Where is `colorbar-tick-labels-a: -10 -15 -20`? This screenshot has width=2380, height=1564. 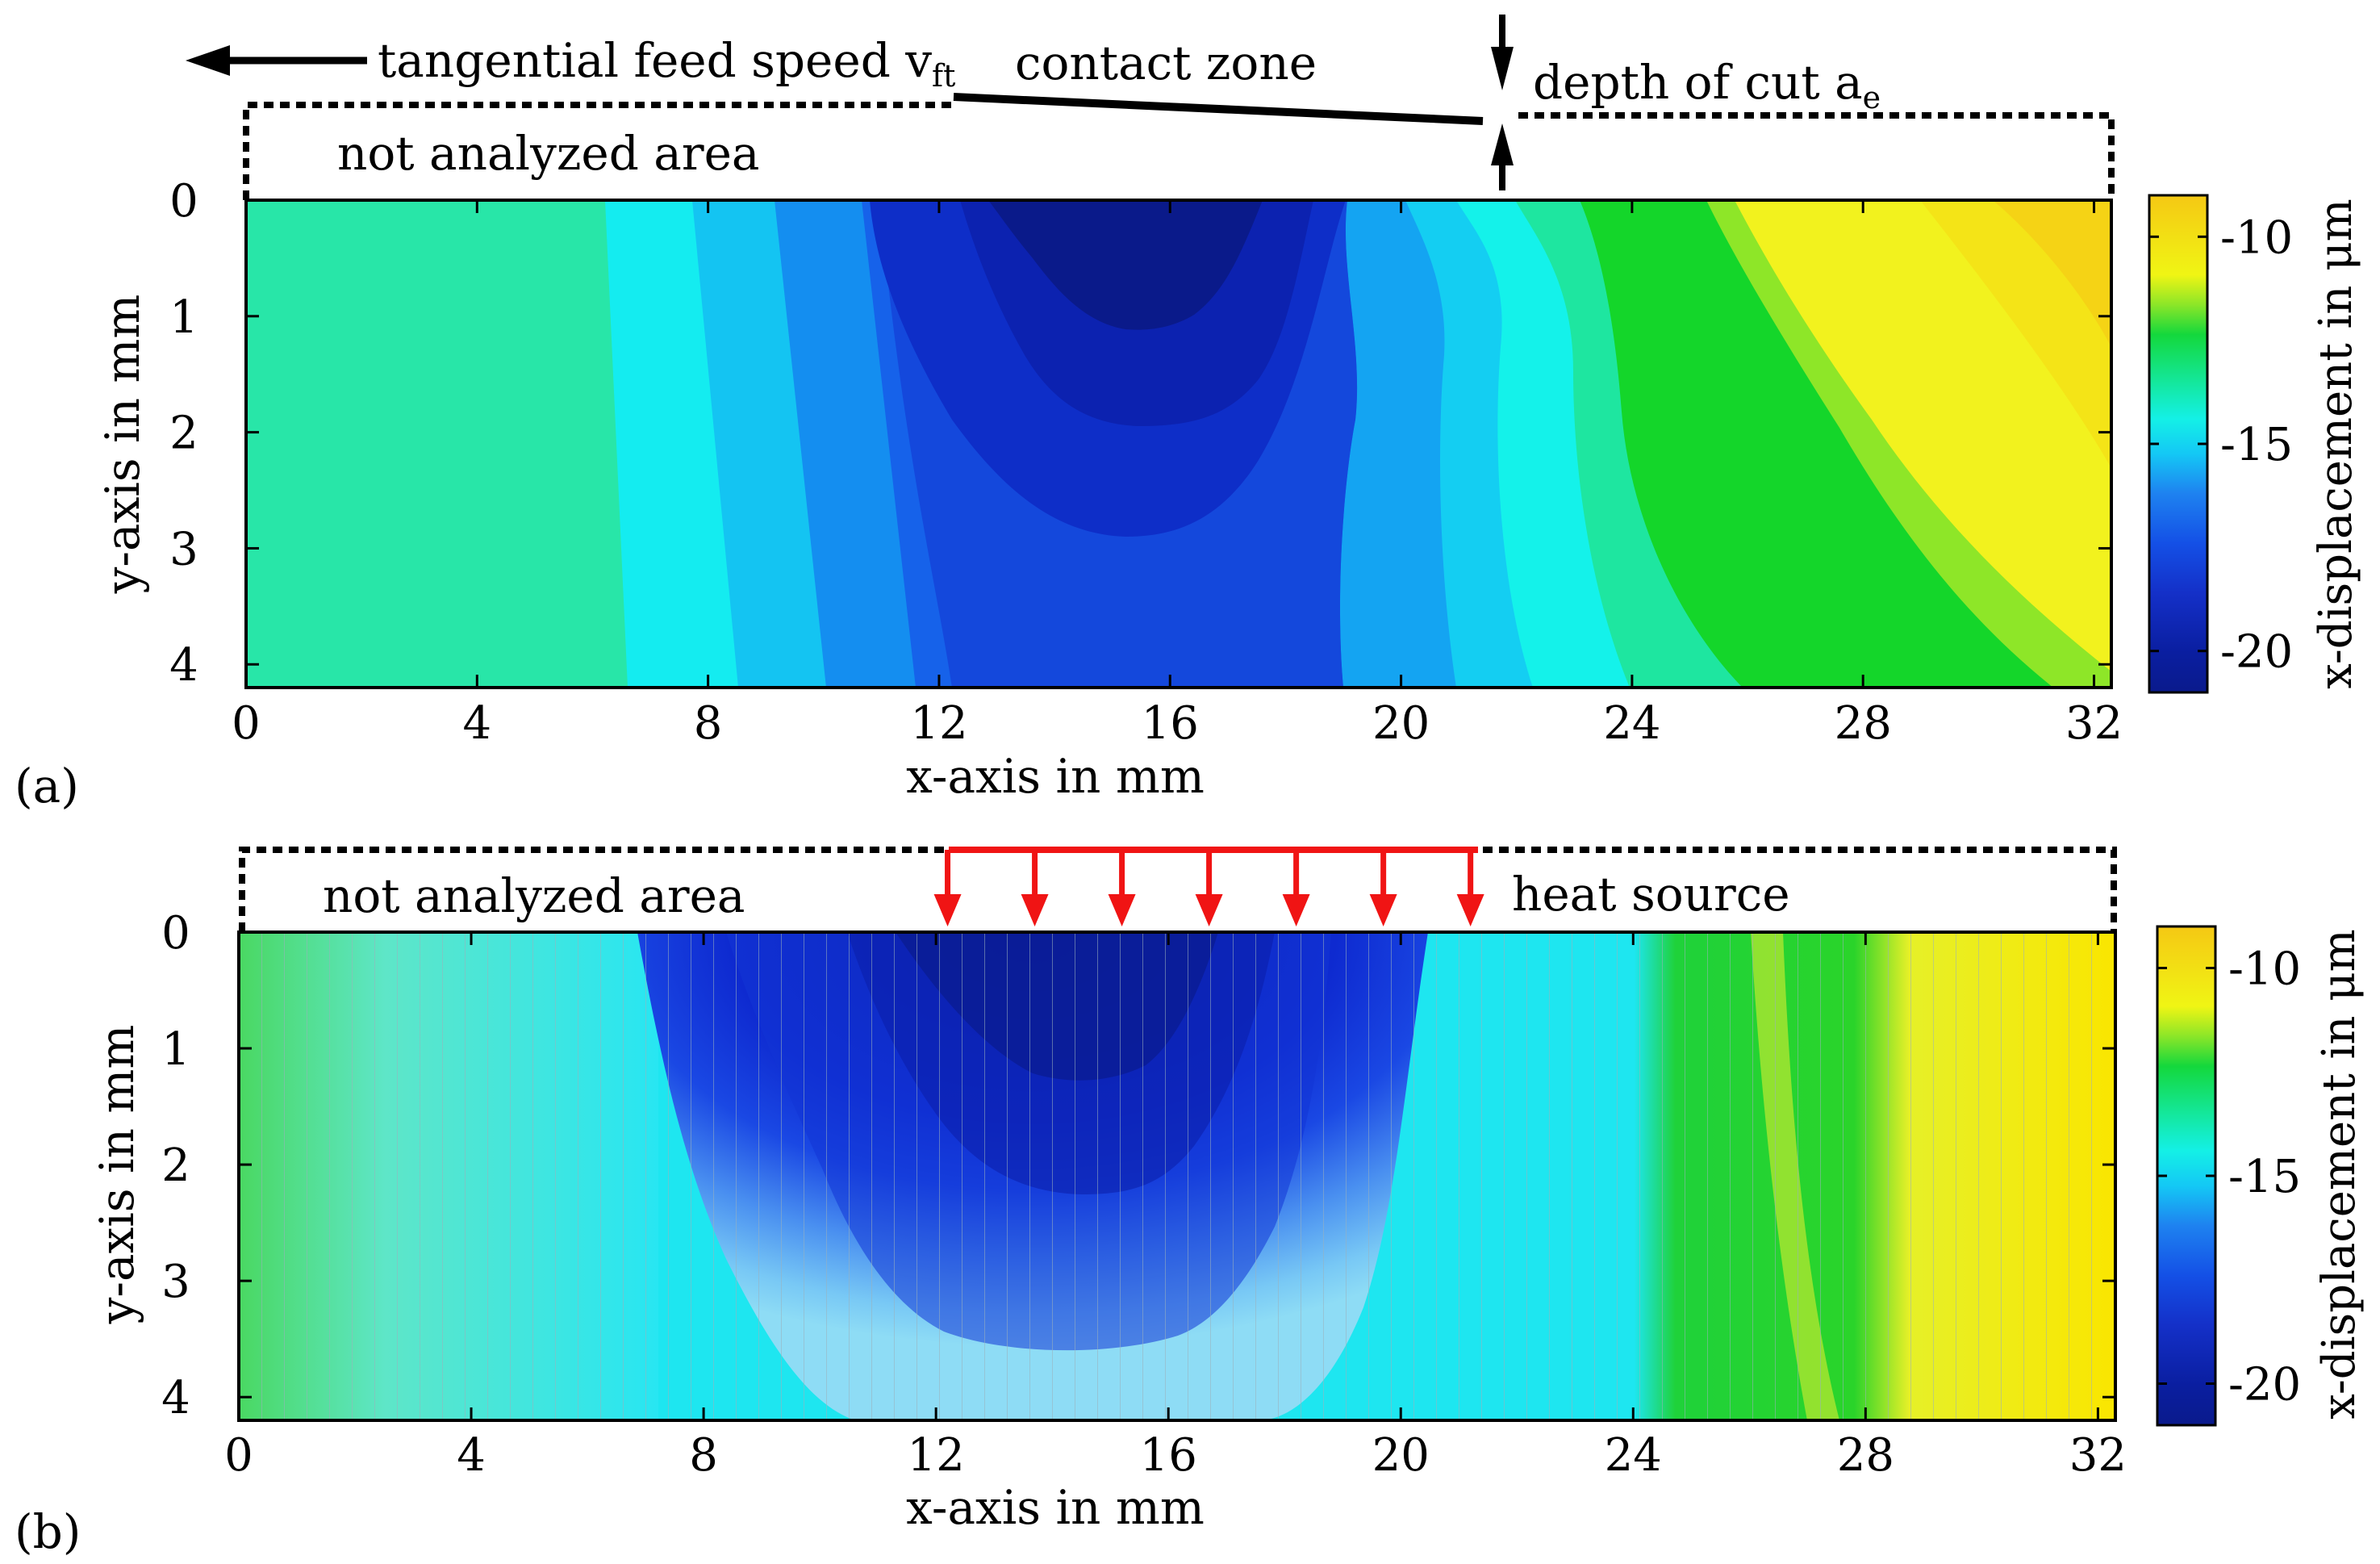 colorbar-tick-labels-a: -10 -15 -20 is located at coordinates (2257, 444).